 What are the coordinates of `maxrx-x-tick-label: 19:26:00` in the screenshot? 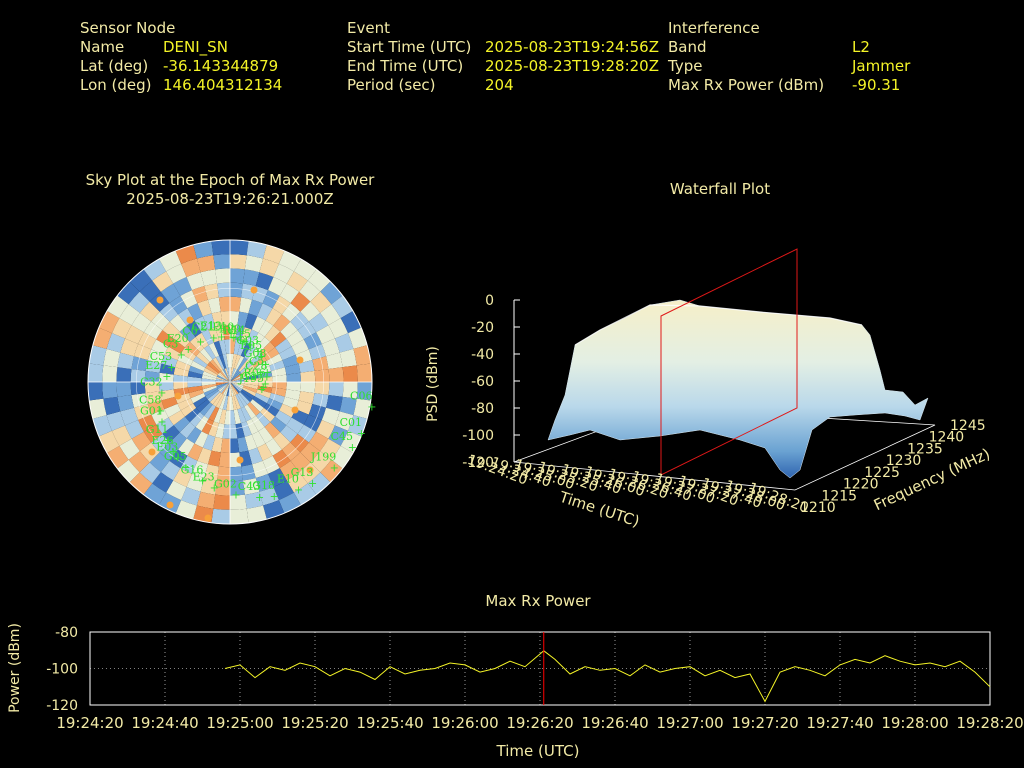 It's located at (464, 723).